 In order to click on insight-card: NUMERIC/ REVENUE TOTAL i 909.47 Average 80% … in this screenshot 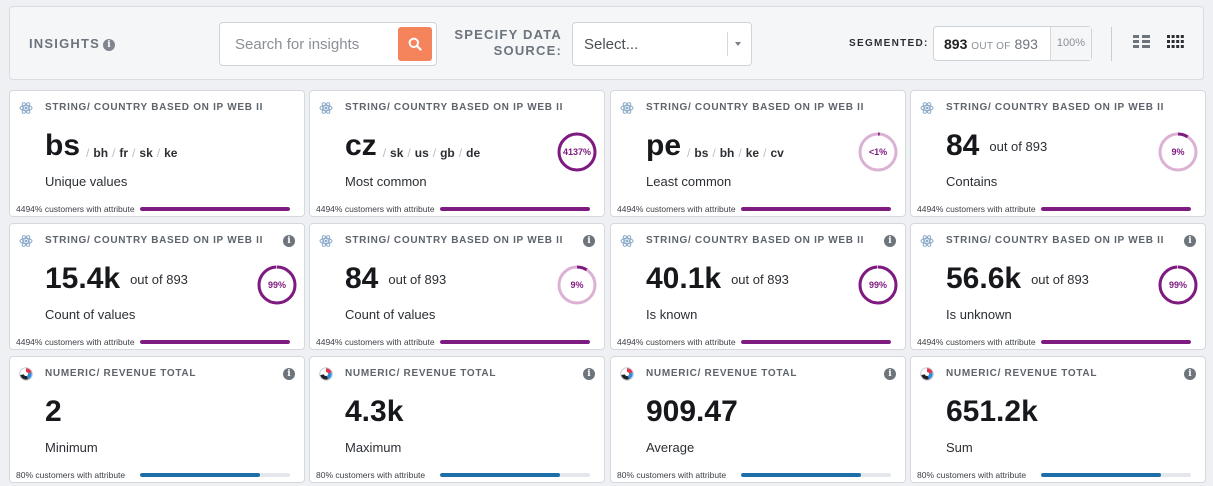, I will do `click(758, 419)`.